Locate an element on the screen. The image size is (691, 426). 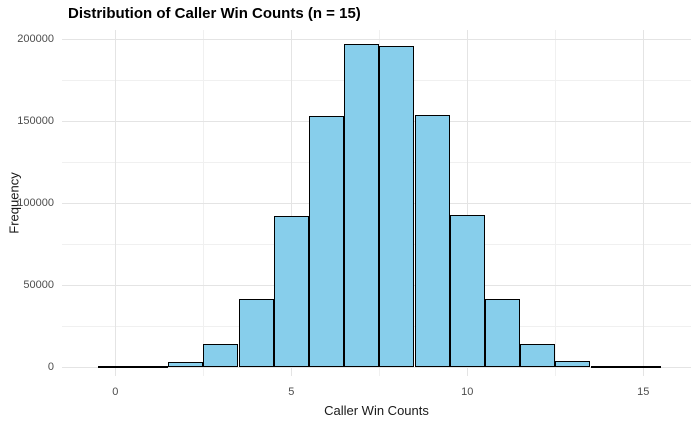
x-tick-label: 0 is located at coordinates (115, 392).